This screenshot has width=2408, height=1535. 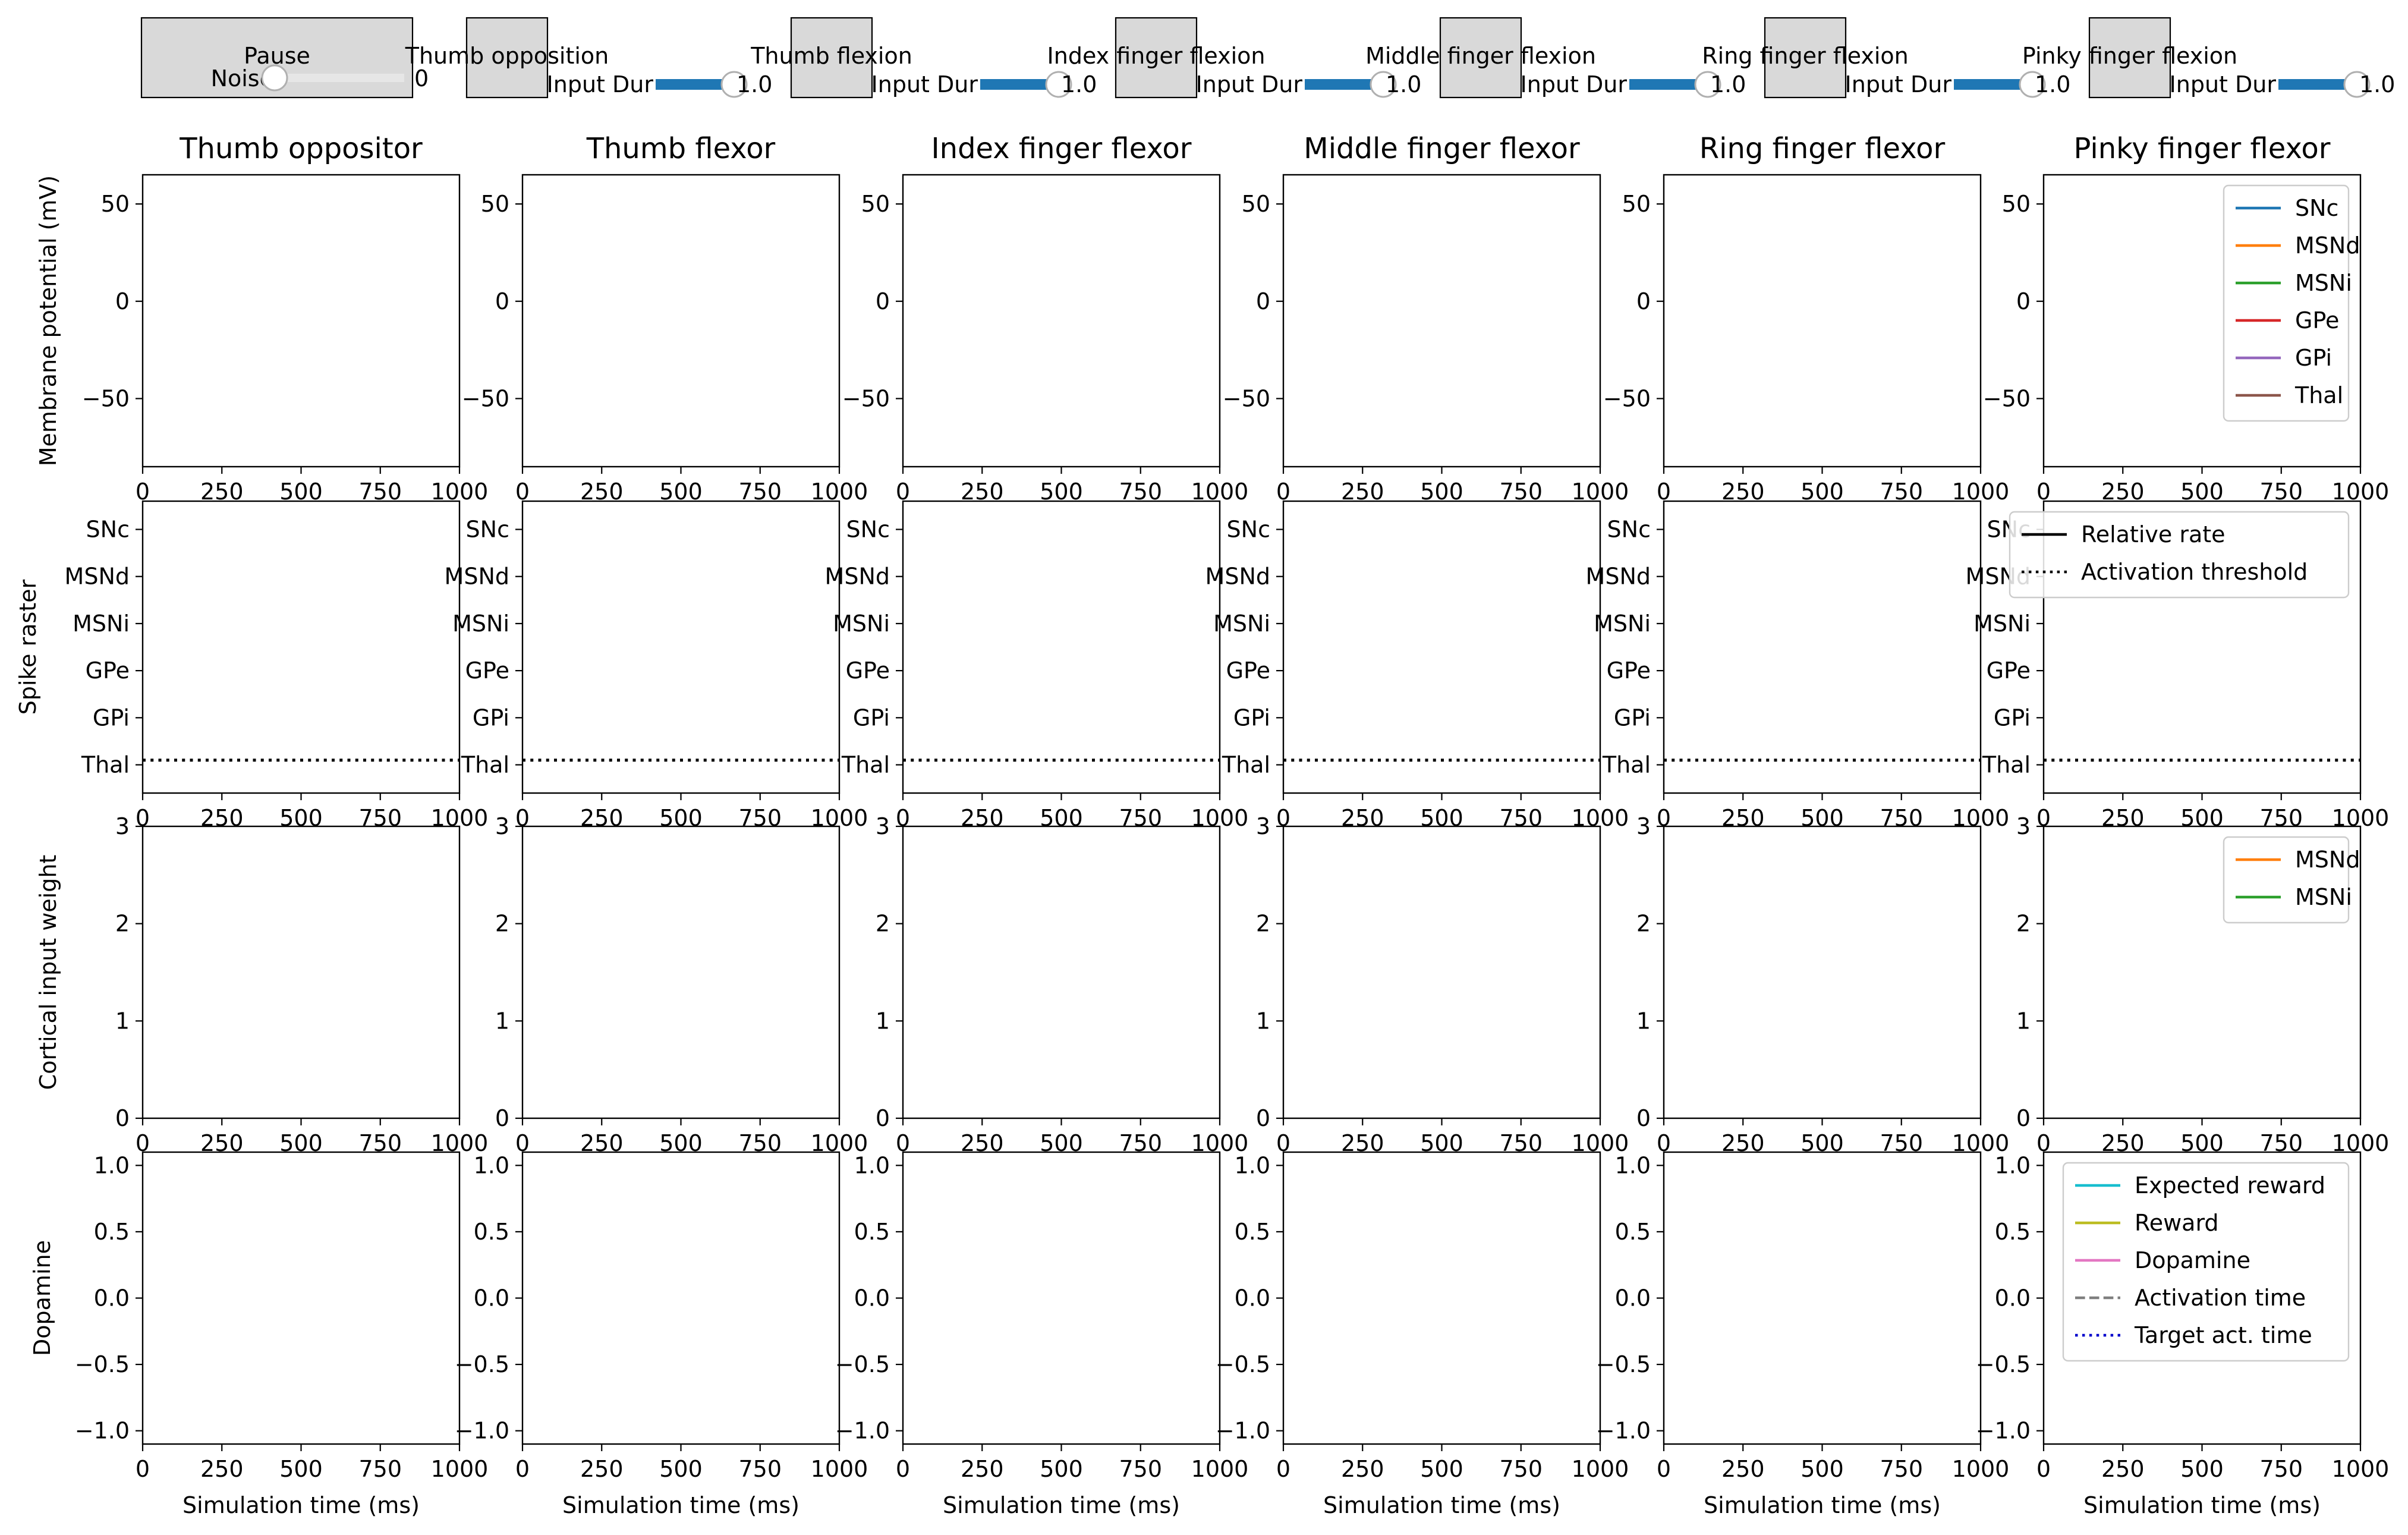 I want to click on input-duration-label: Input Dur, so click(x=1575, y=84).